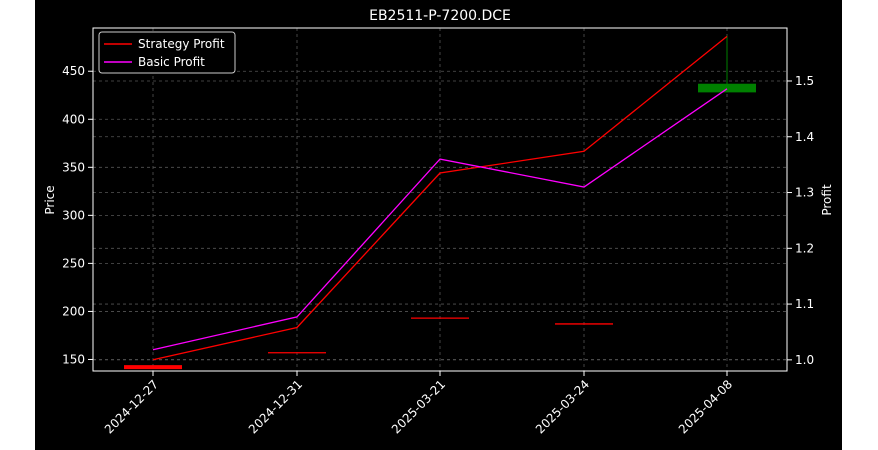  I want to click on y-axis-label-left: Price, so click(50, 199).